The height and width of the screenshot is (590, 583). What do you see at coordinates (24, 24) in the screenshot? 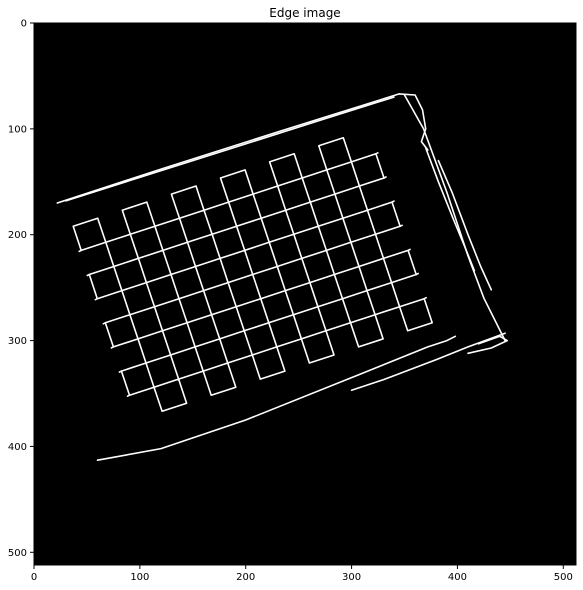
I see `y-tick-label: 0` at bounding box center [24, 24].